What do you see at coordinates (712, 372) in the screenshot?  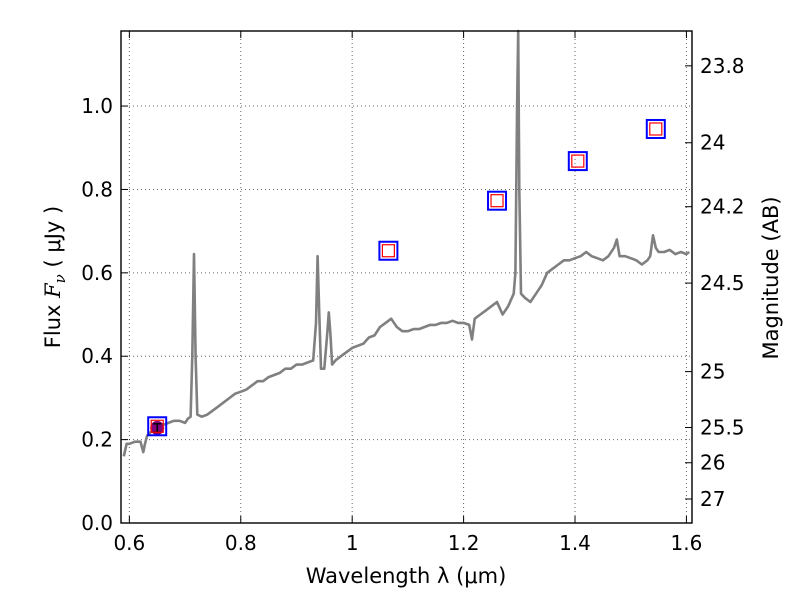 I see `magnitude-tick-label: 25` at bounding box center [712, 372].